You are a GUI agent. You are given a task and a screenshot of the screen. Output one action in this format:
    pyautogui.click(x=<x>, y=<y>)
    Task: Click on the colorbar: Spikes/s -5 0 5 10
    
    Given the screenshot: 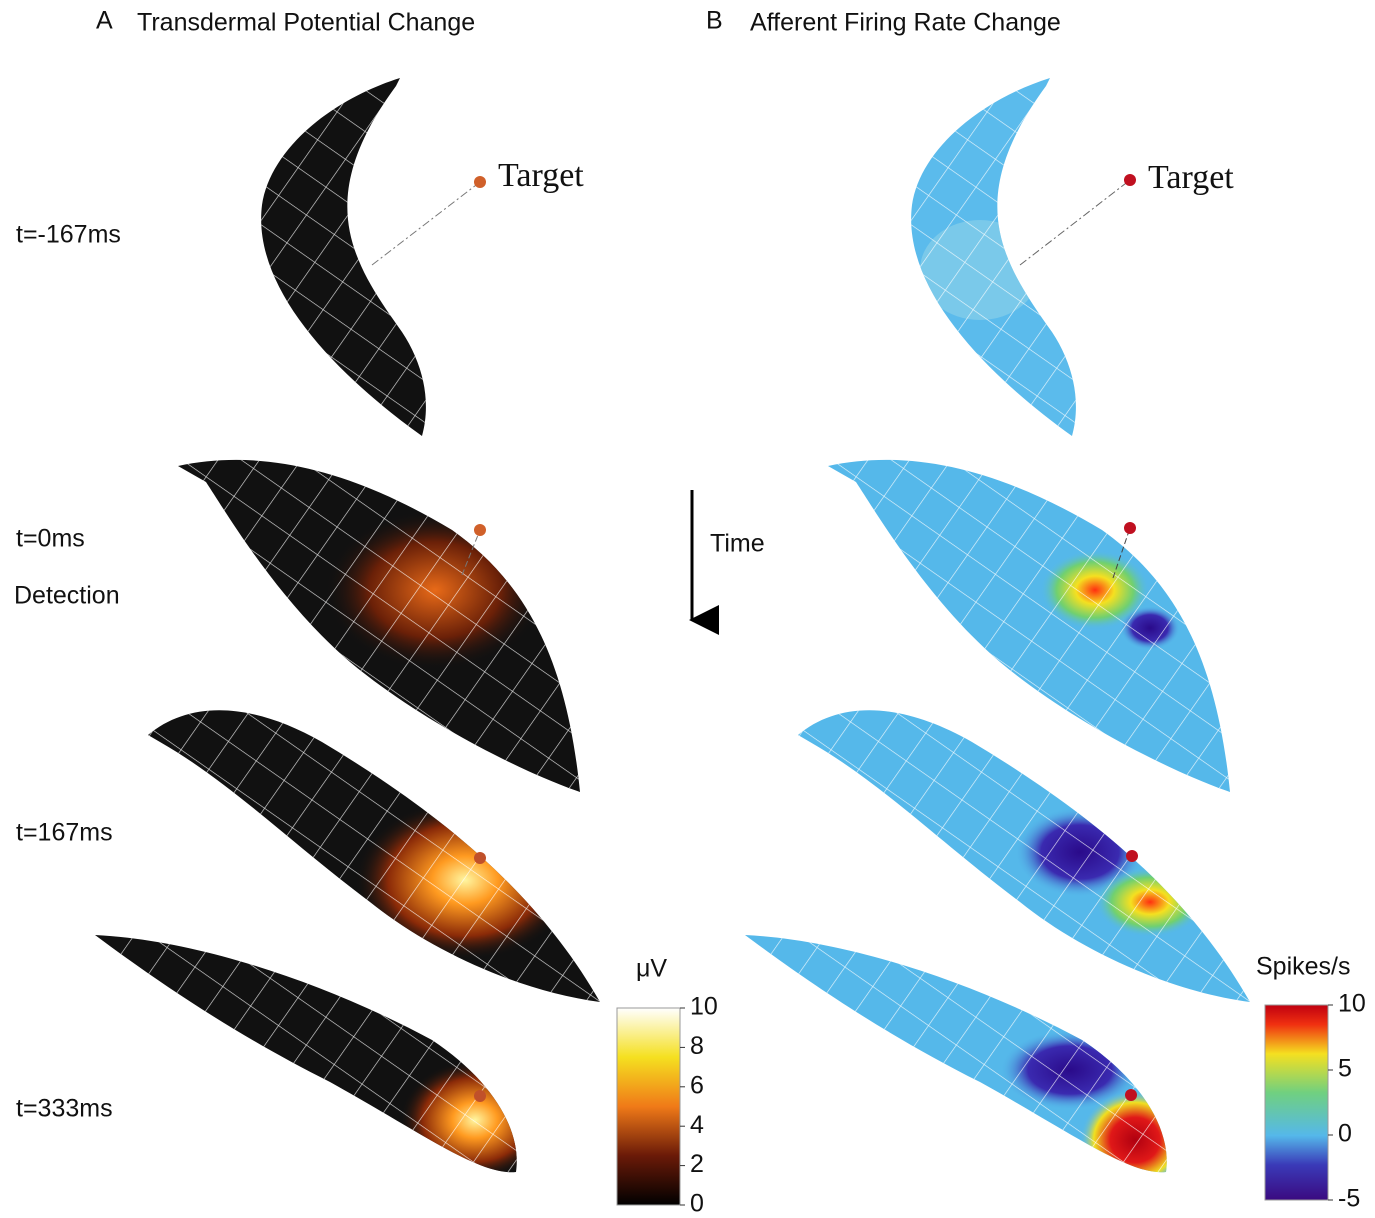 What is the action you would take?
    pyautogui.click(x=1311, y=1083)
    